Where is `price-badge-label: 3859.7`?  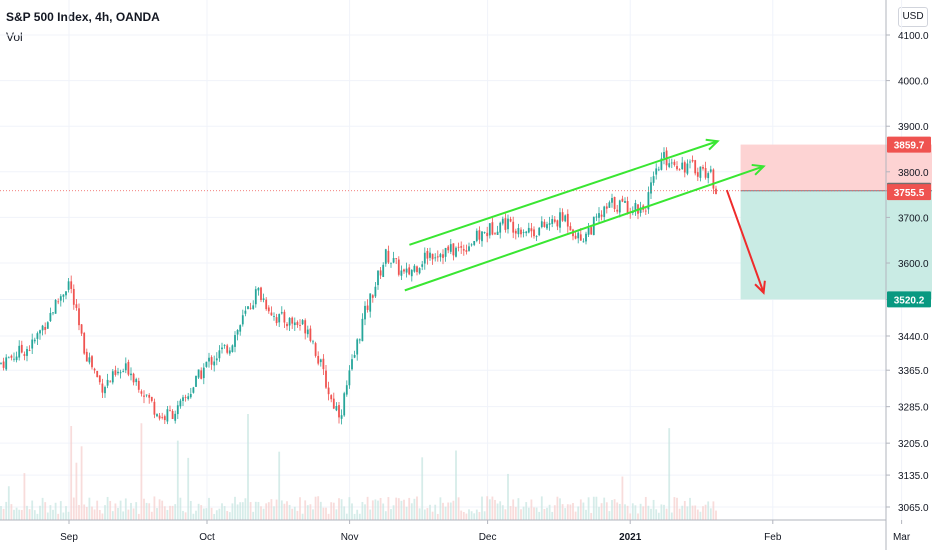 price-badge-label: 3859.7 is located at coordinates (909, 146).